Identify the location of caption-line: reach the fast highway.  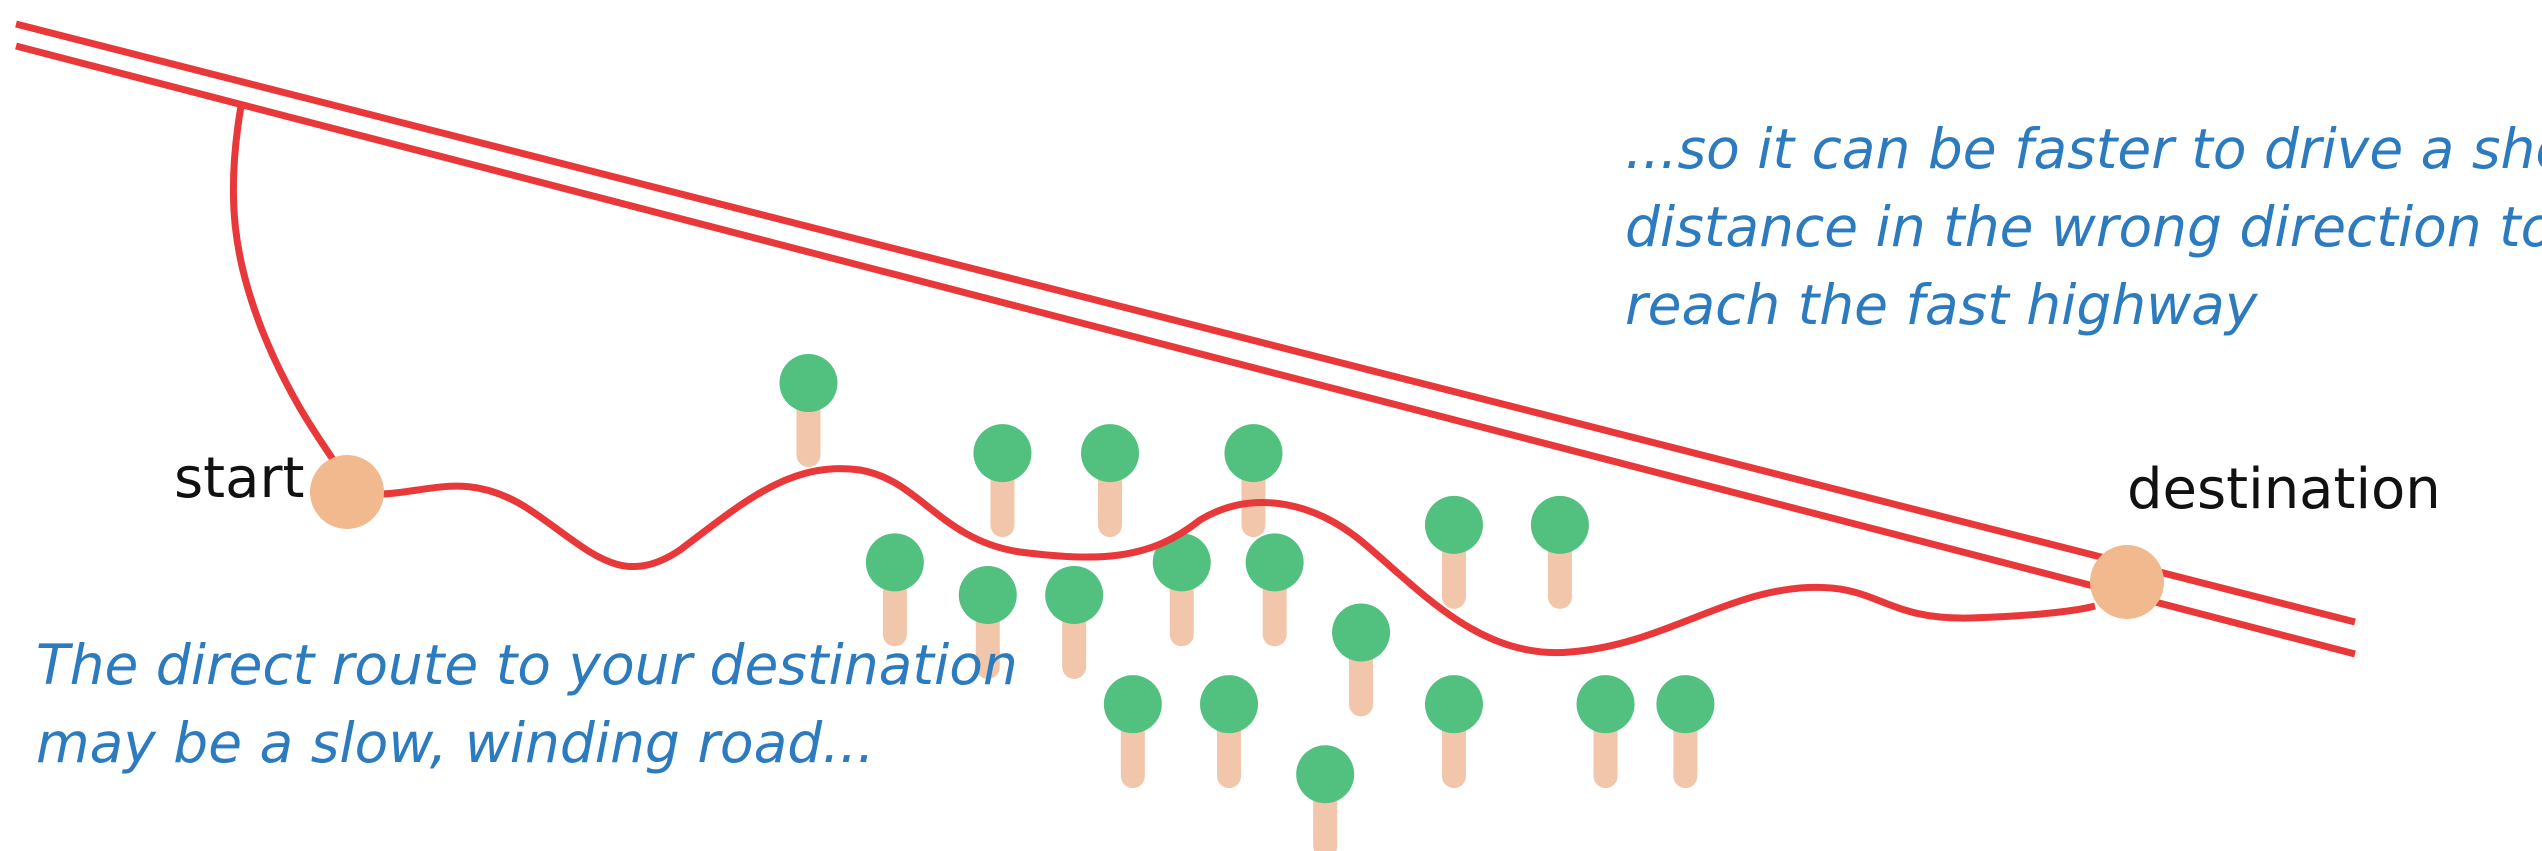
(1942, 305).